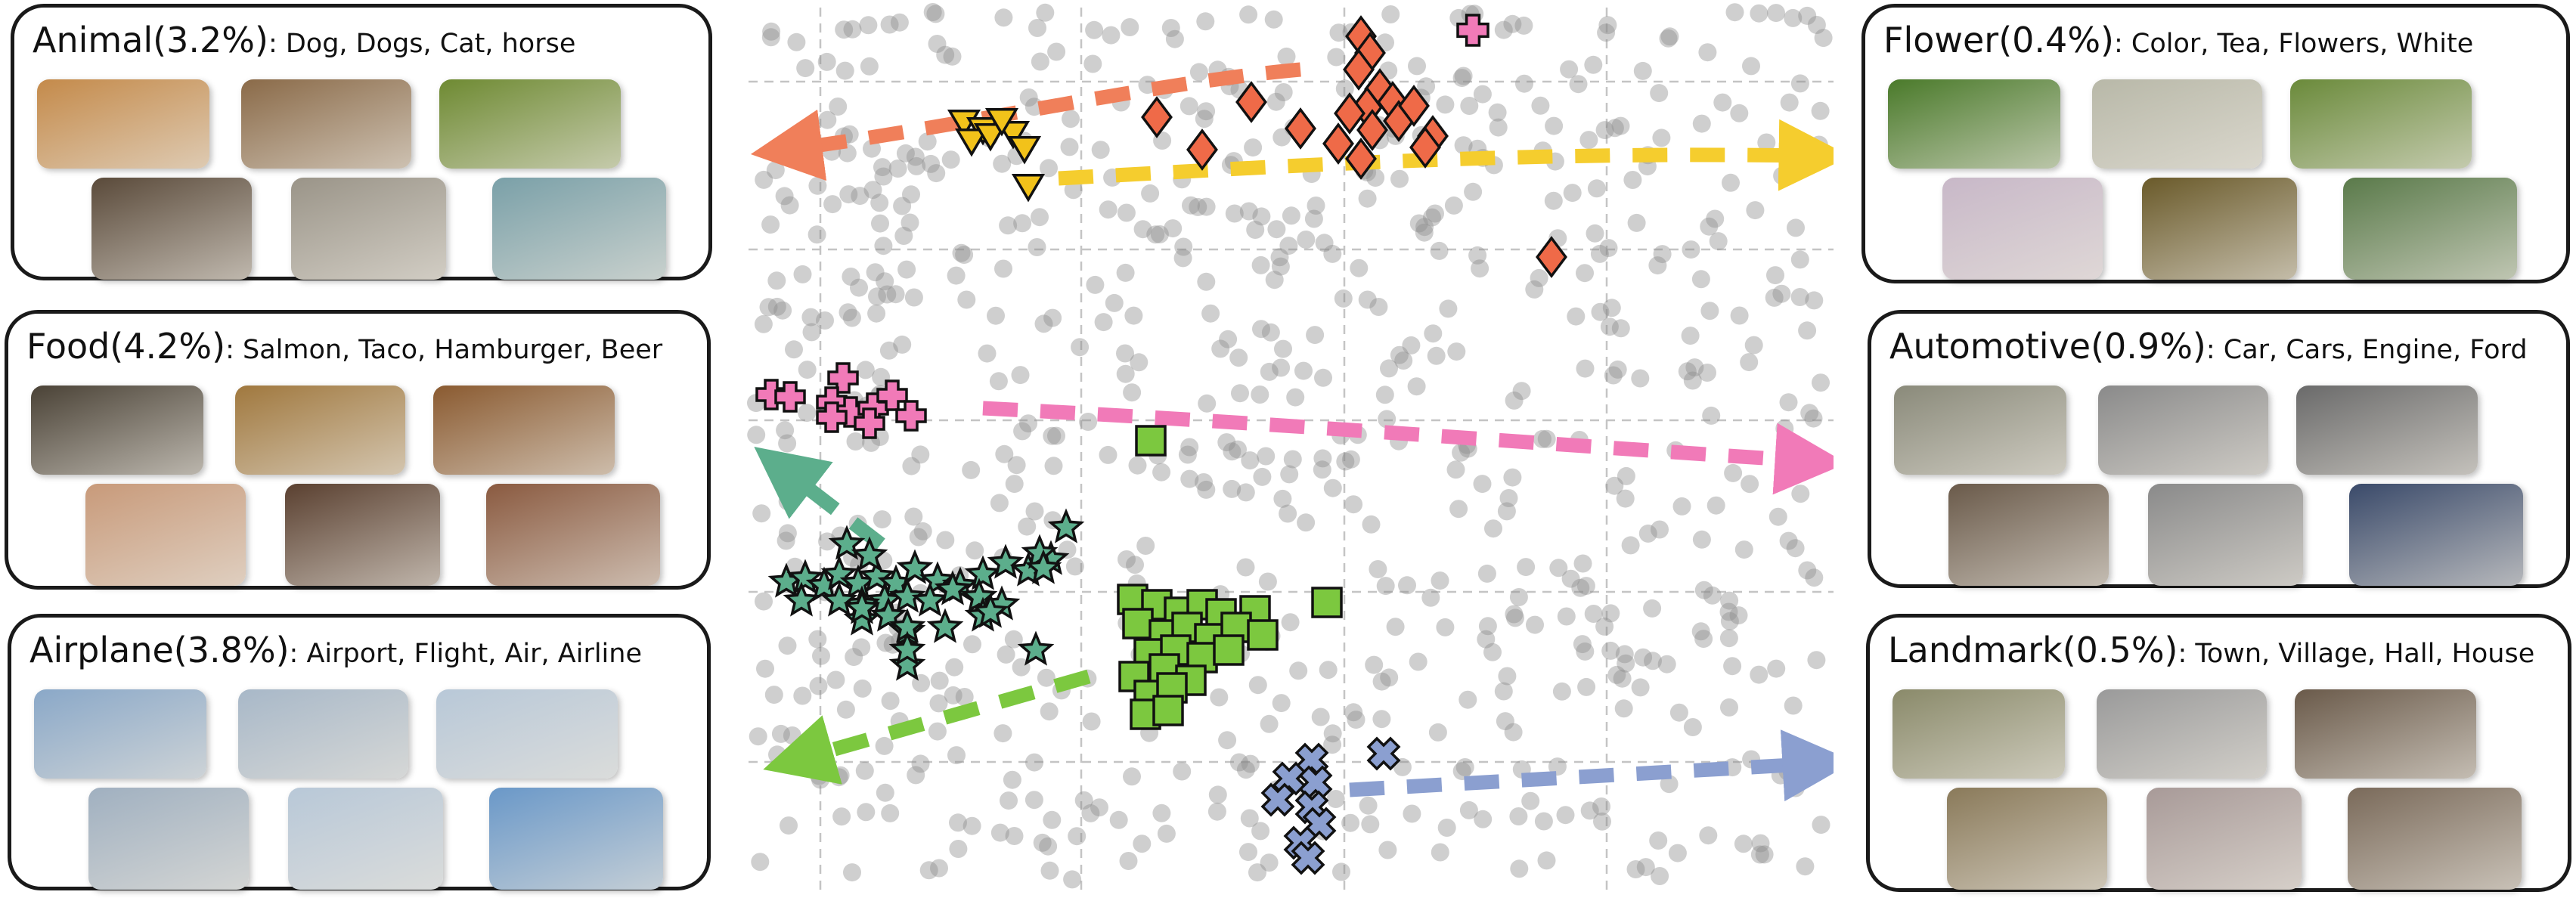 The width and height of the screenshot is (2576, 898). Describe the element at coordinates (2367, 350) in the screenshot. I see `keywords: : Car, Cars, Engine, Ford` at that location.